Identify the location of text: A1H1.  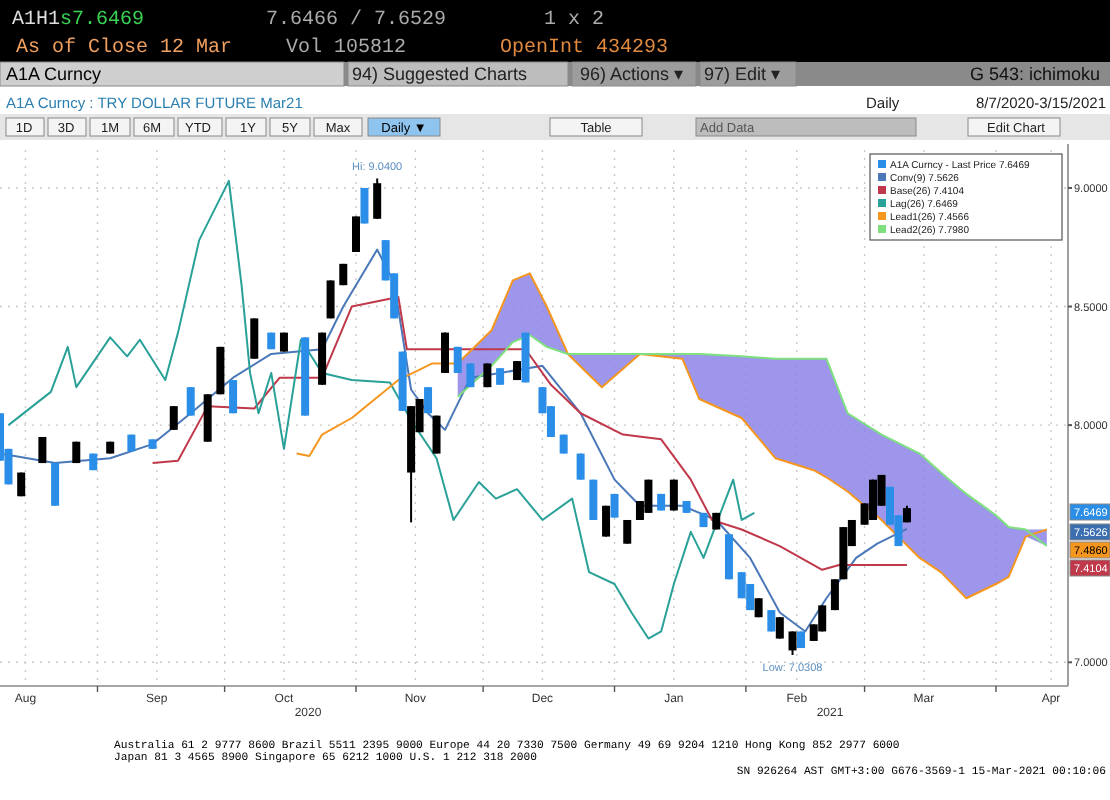
(36, 21).